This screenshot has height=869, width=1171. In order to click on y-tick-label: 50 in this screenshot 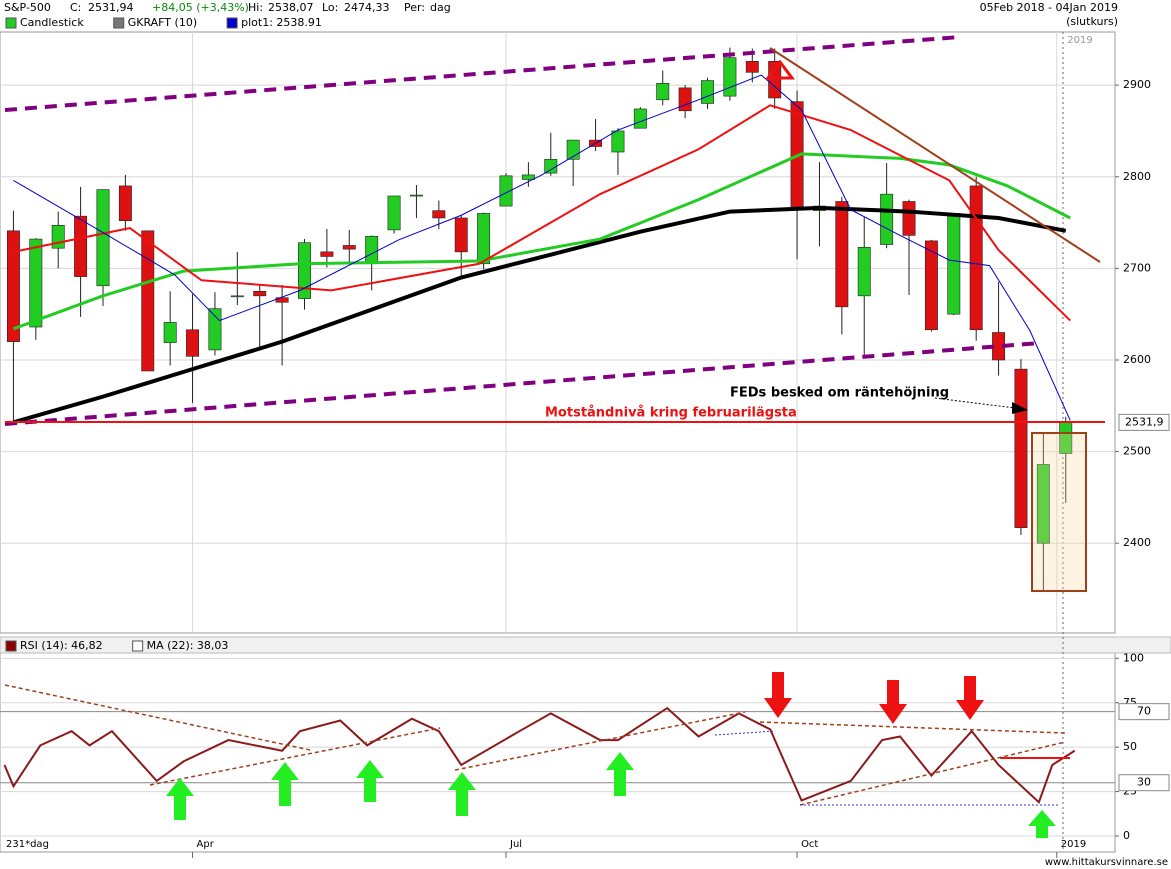, I will do `click(1130, 746)`.